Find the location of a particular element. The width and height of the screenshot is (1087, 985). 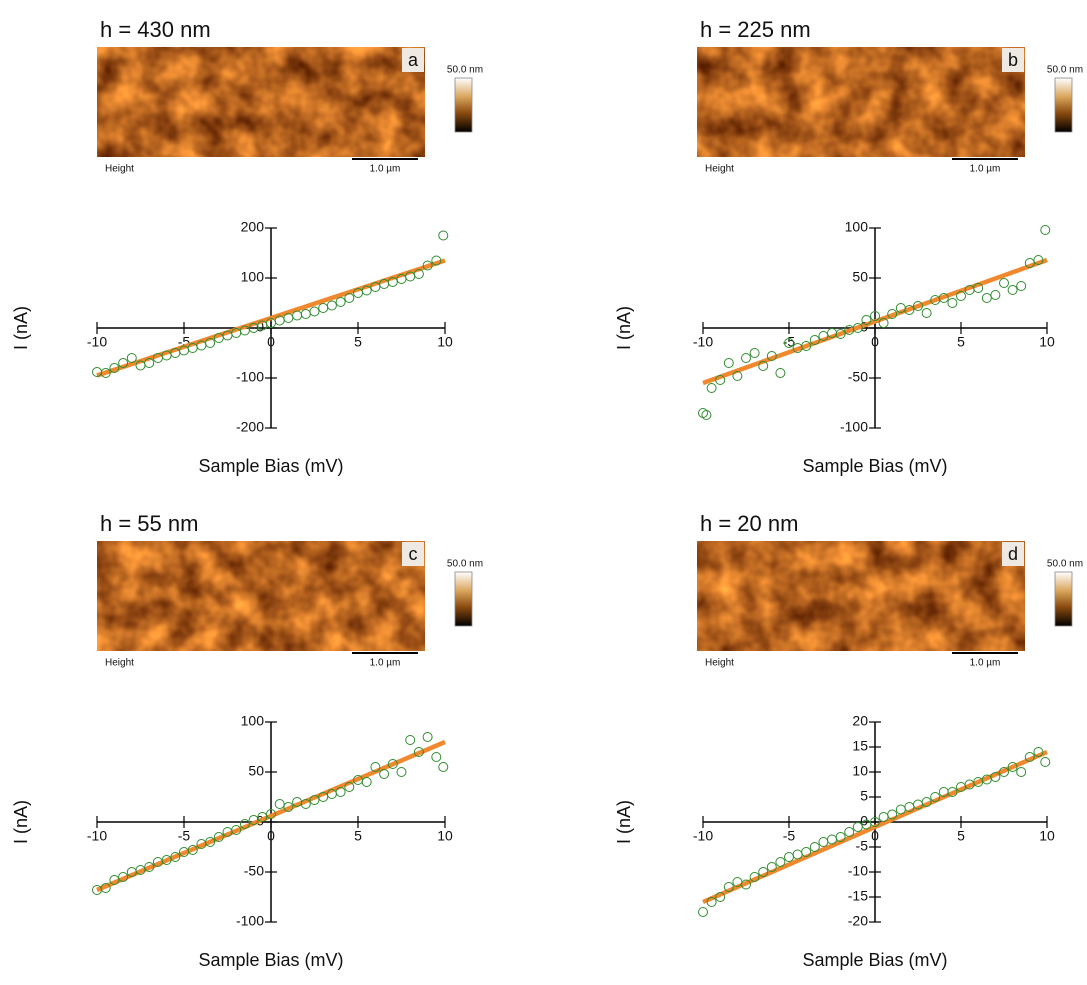

panel-label-box is located at coordinates (413, 554).